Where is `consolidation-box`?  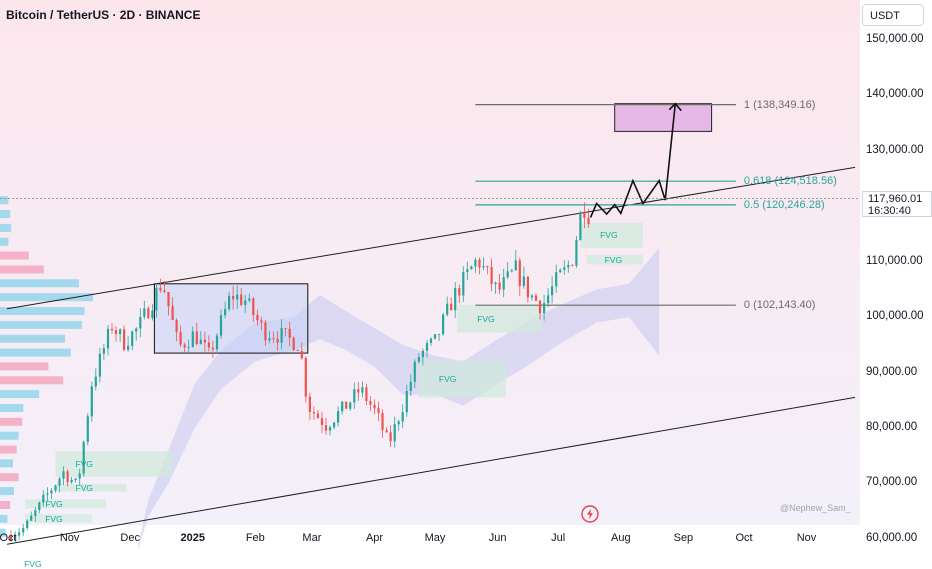 consolidation-box is located at coordinates (231, 318).